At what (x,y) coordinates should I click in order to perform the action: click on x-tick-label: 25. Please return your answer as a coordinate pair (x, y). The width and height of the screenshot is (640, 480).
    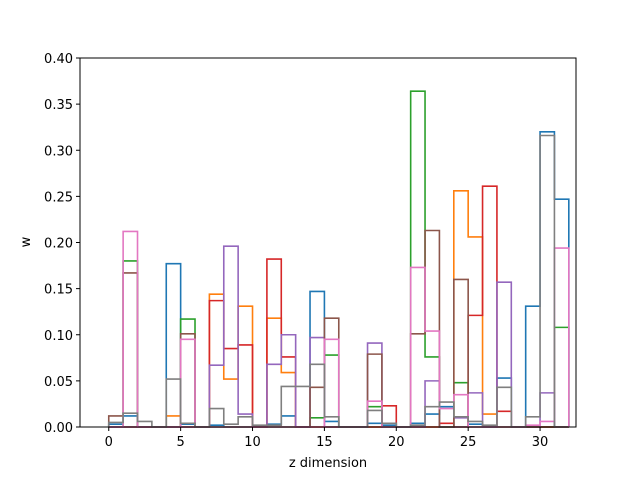
    Looking at the image, I should click on (468, 442).